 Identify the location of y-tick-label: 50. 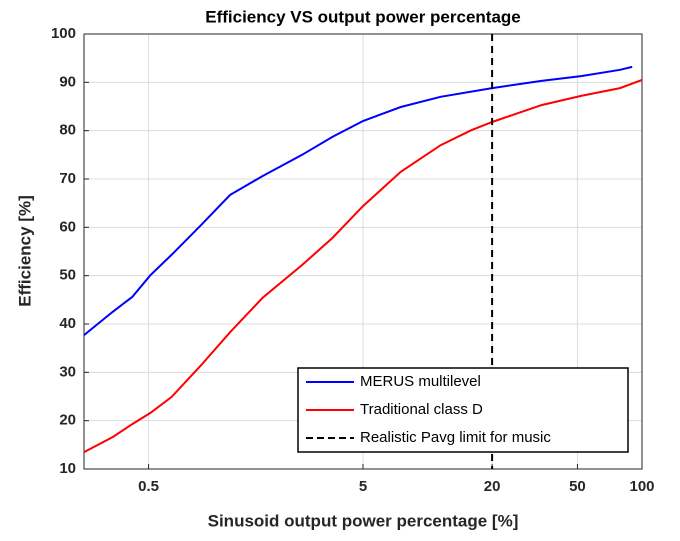
(67, 275).